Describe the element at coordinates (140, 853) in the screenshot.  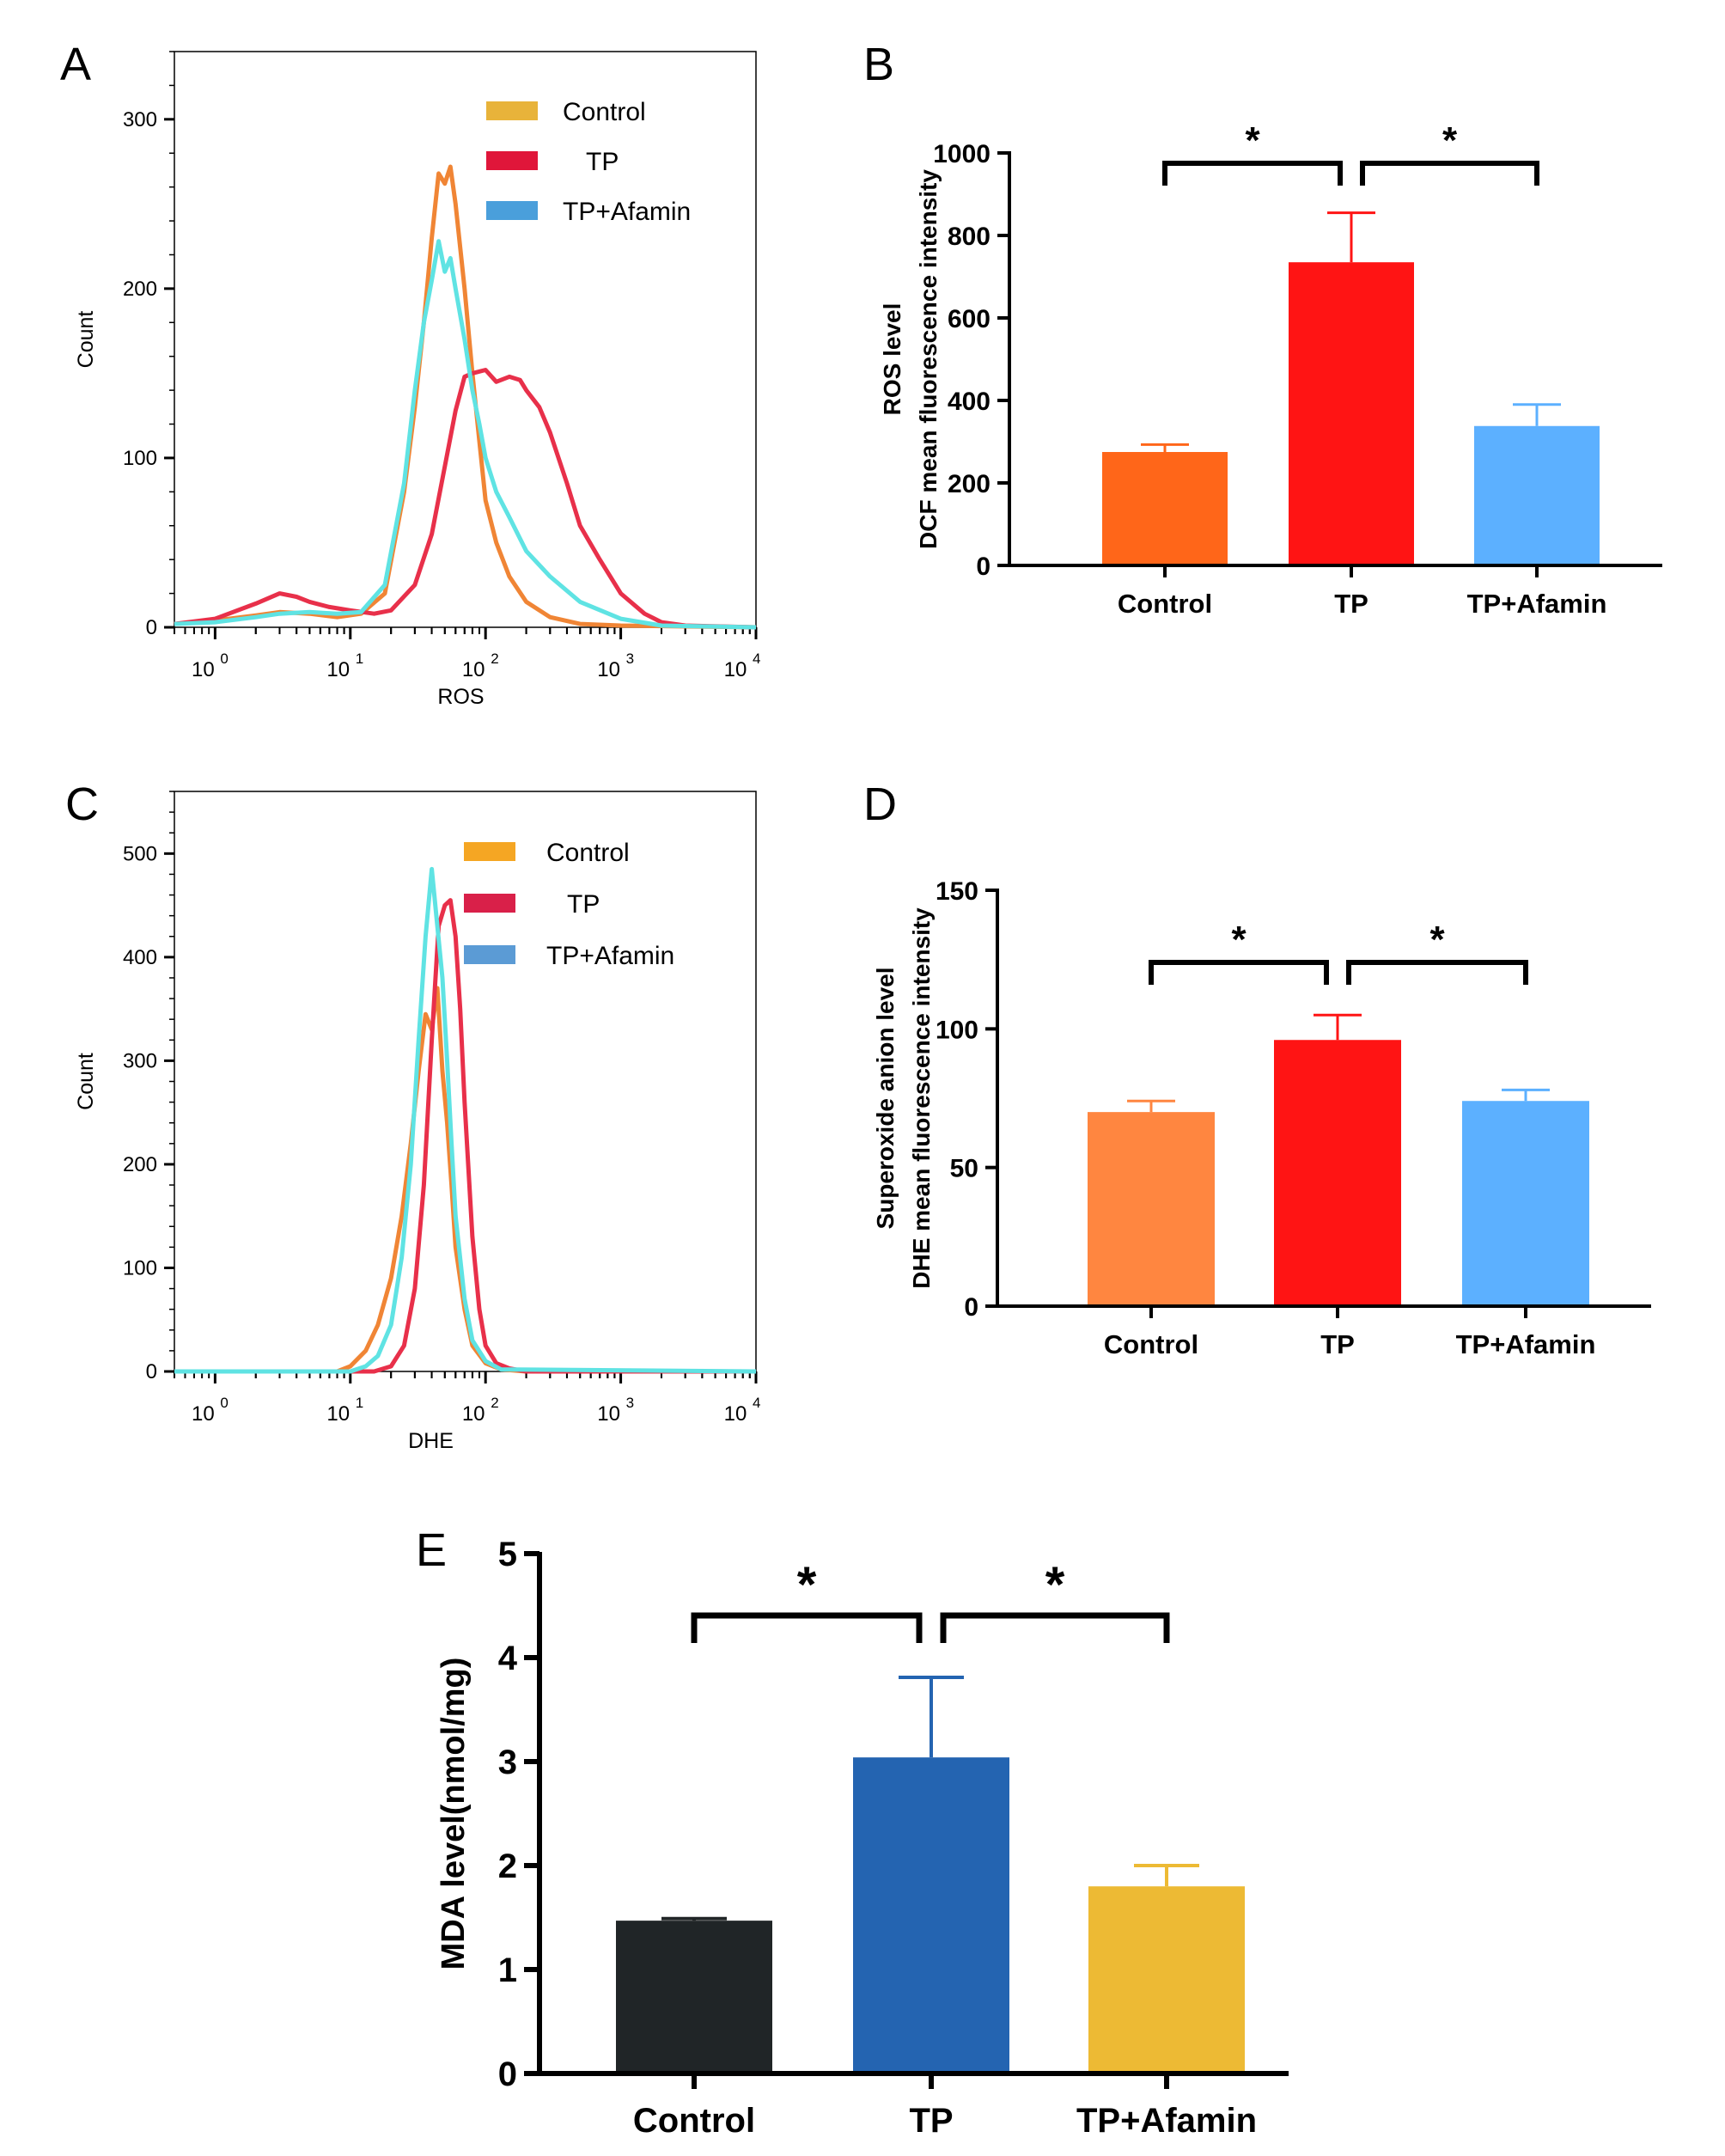
I see `y-tick-label: 500` at that location.